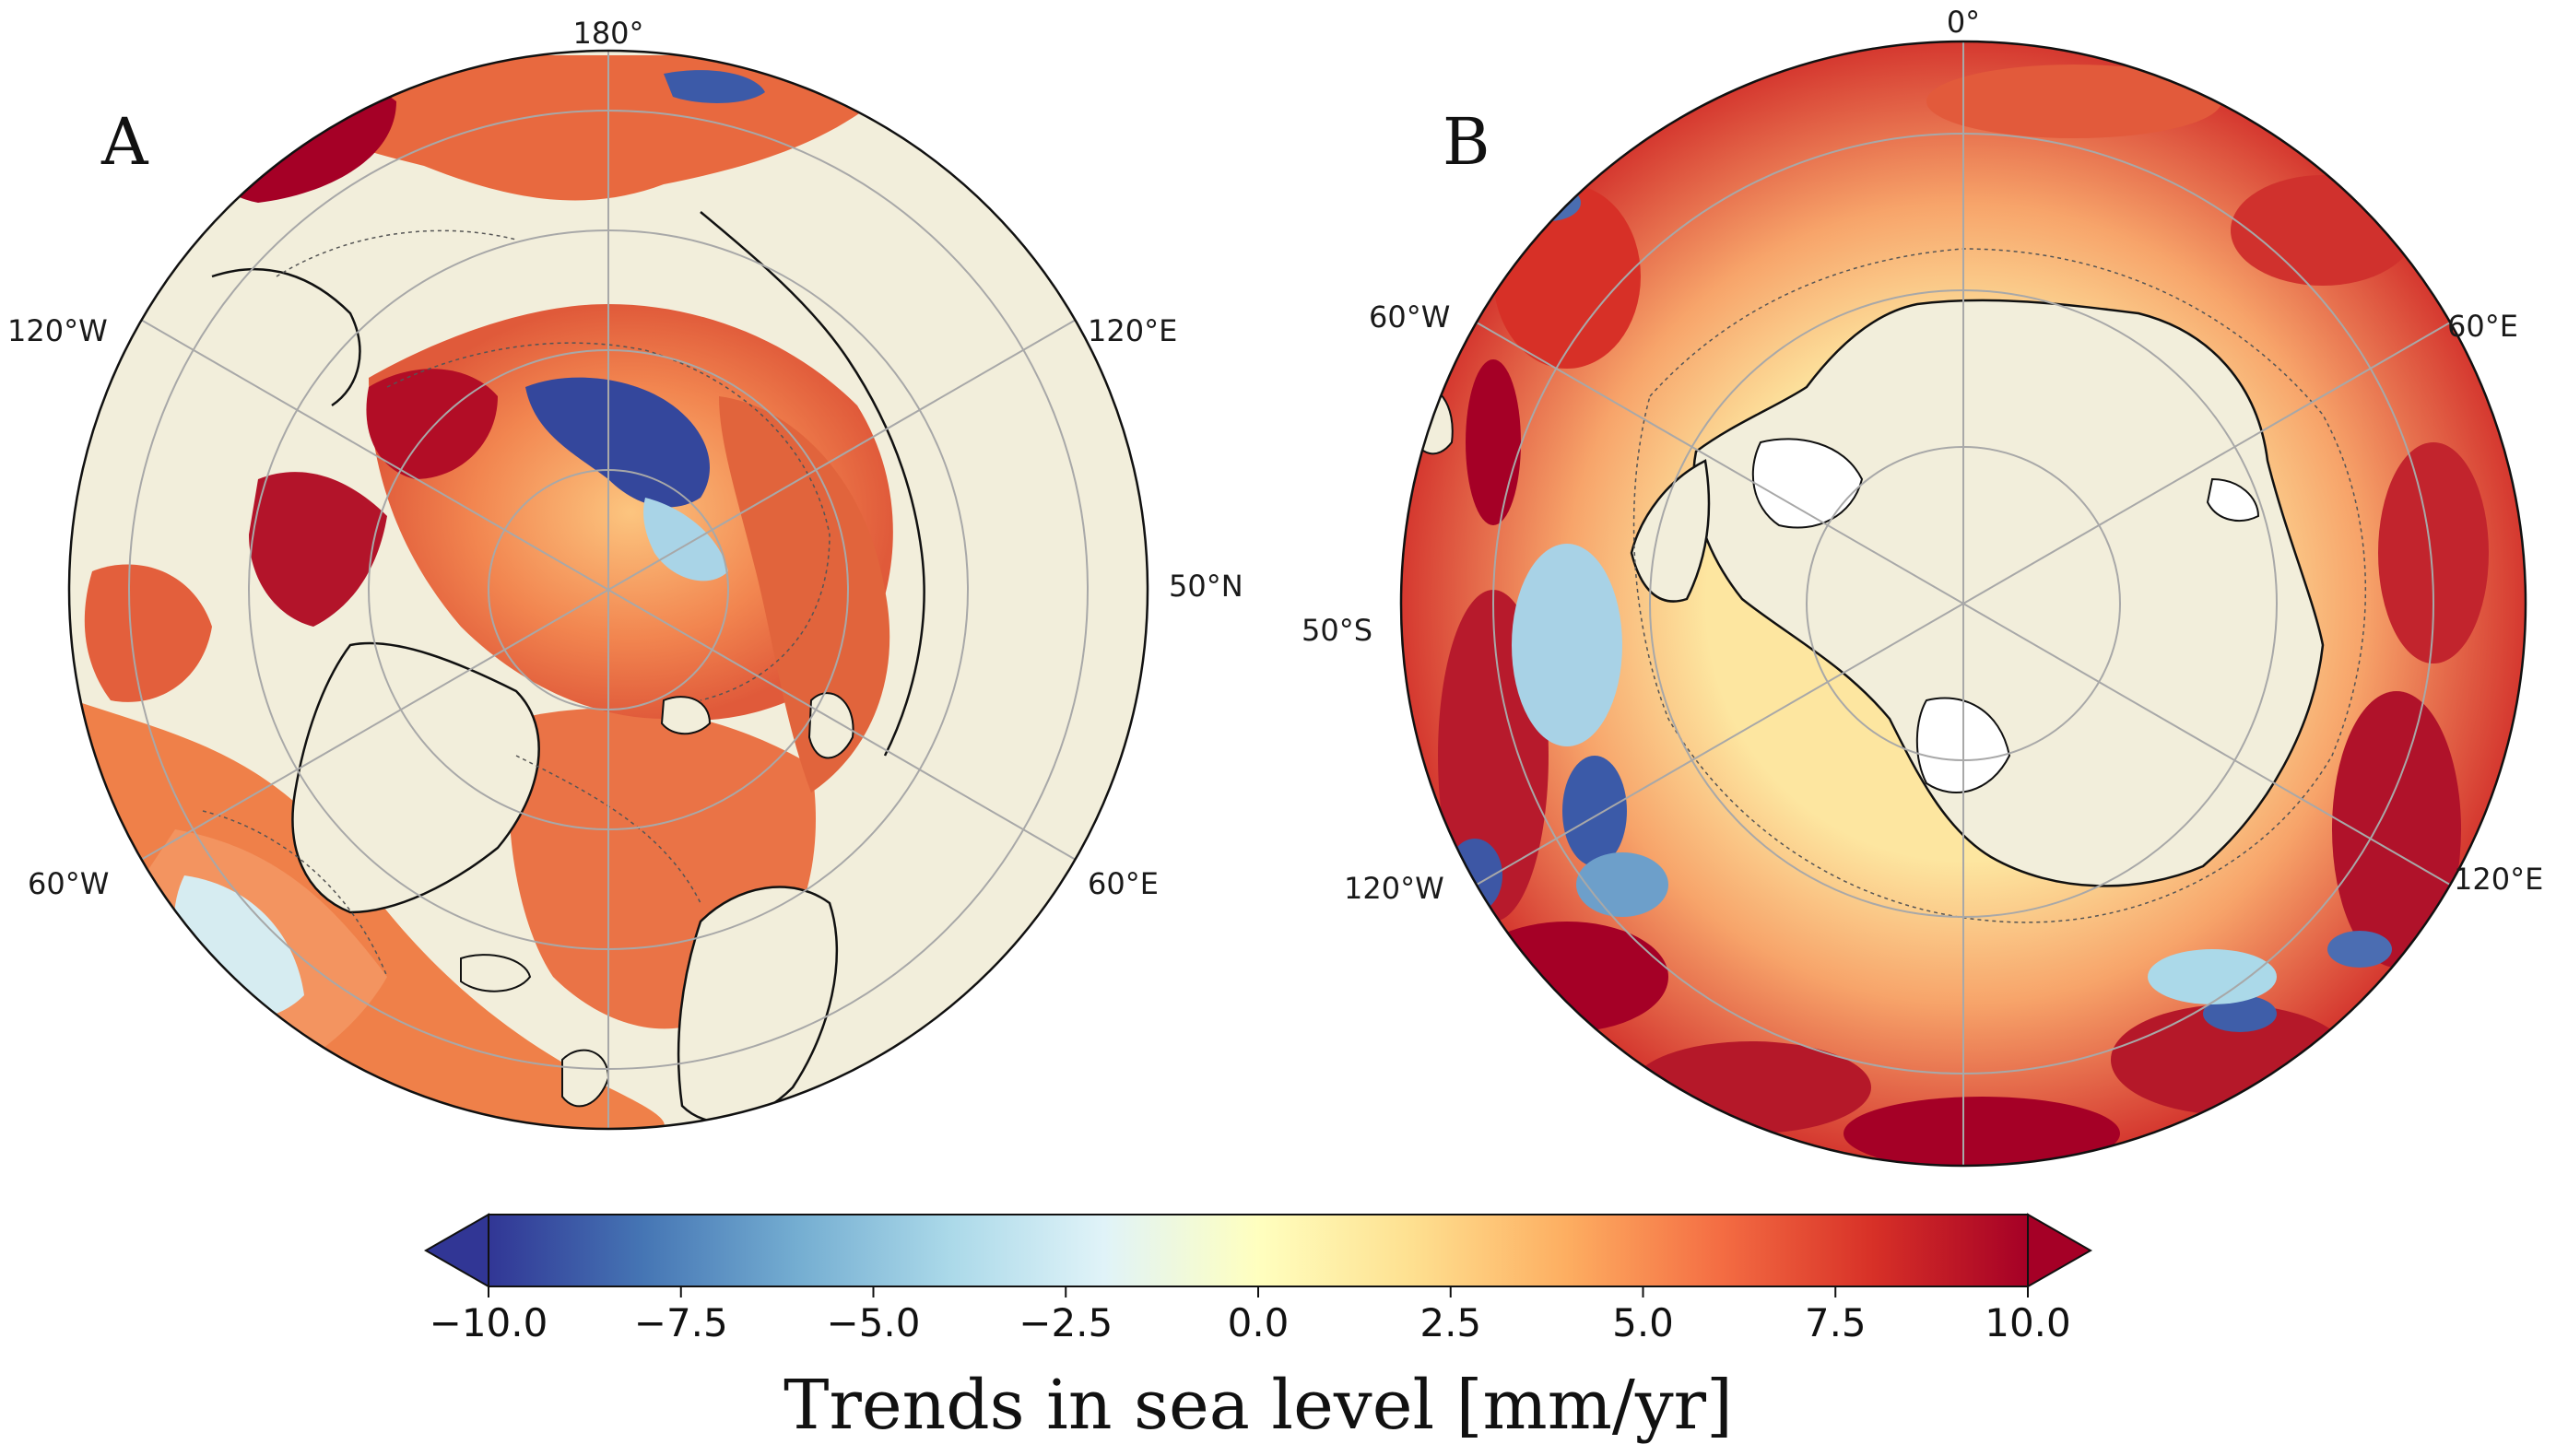 The height and width of the screenshot is (1456, 2568). What do you see at coordinates (805, 594) in the screenshot?
I see `panel-a-siberian-shelf` at bounding box center [805, 594].